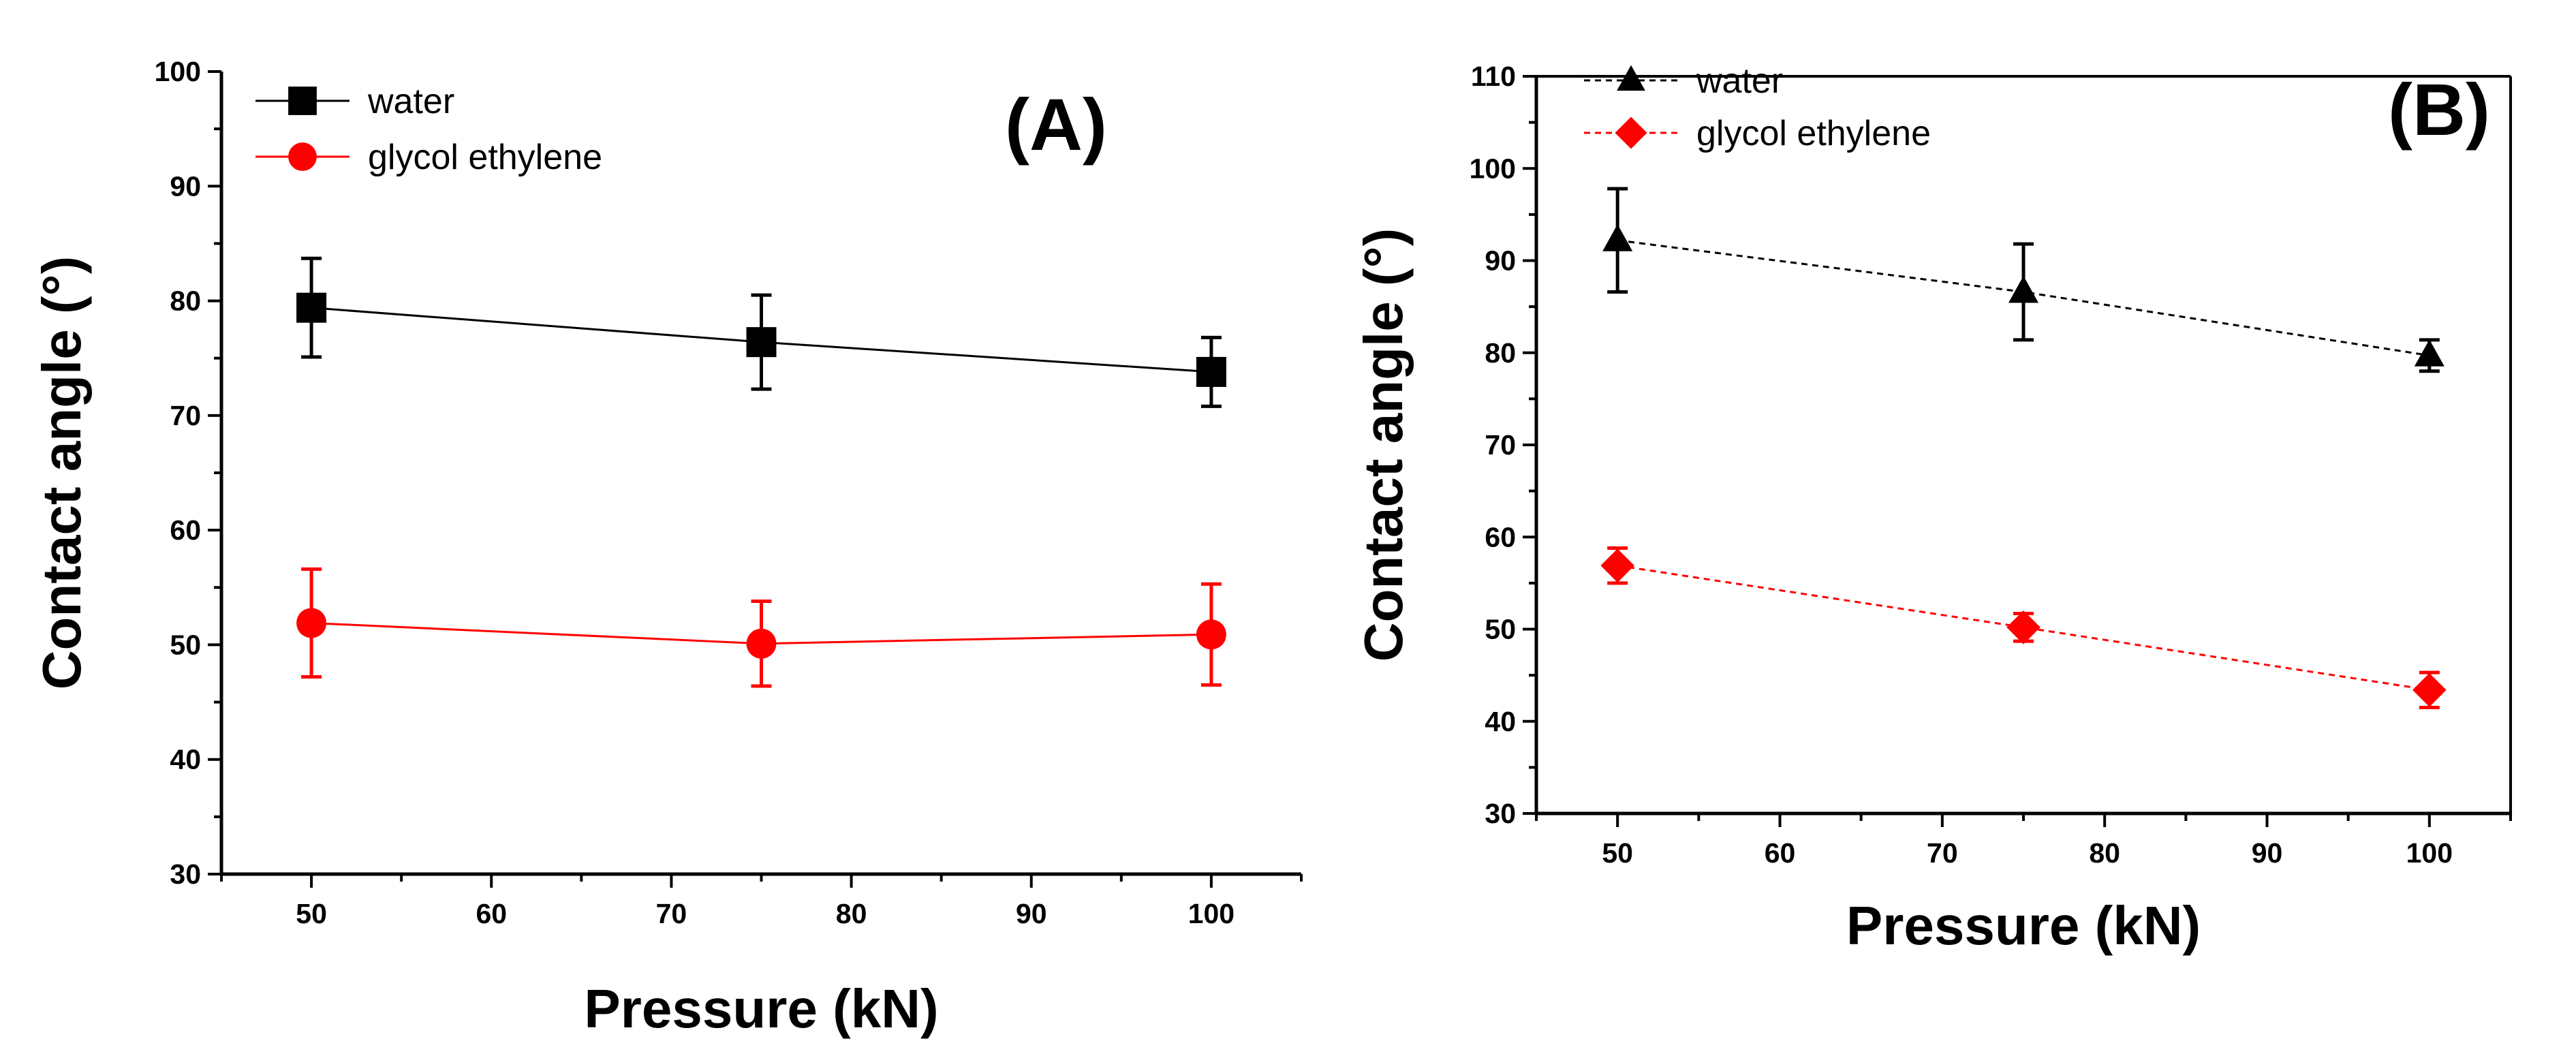 This screenshot has height=1056, width=2576. I want to click on series-line, so click(2023, 628).